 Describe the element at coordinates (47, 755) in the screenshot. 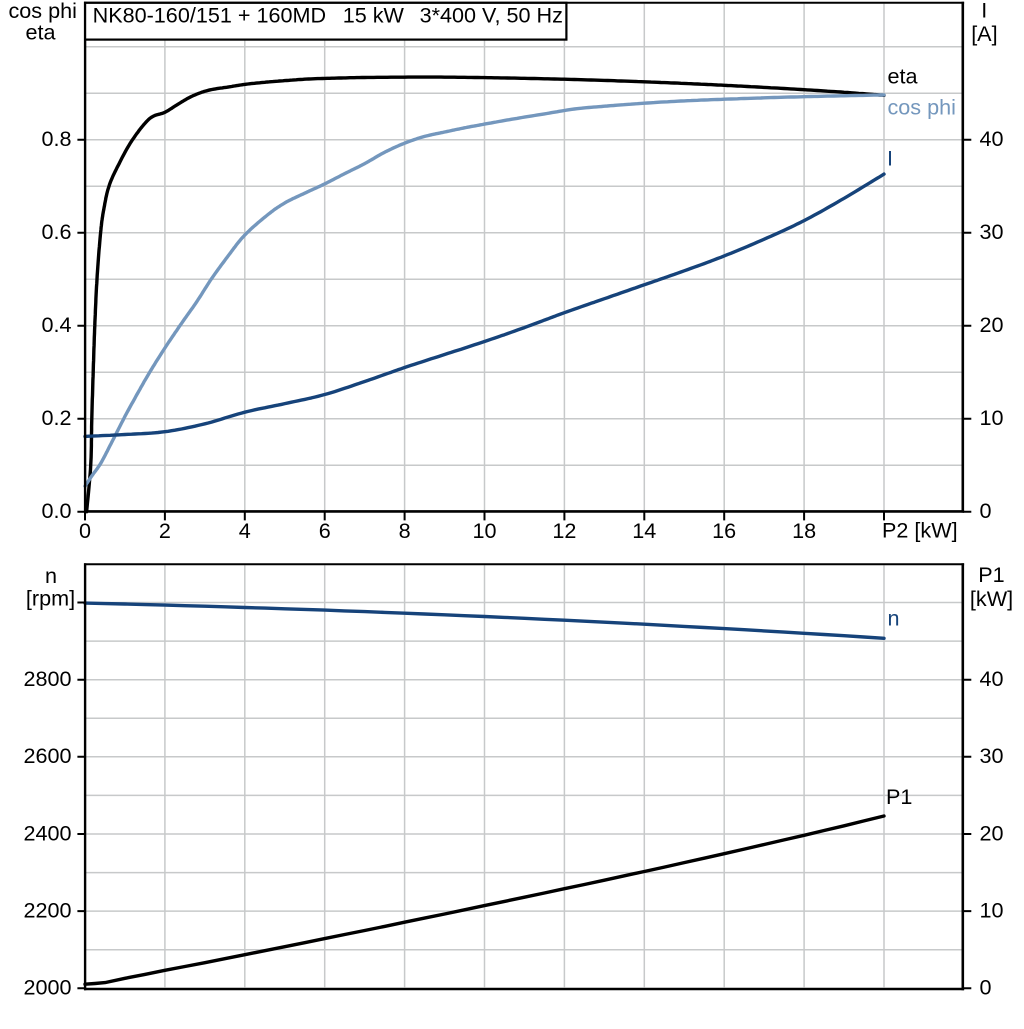

I see `svg-text: 2600` at that location.